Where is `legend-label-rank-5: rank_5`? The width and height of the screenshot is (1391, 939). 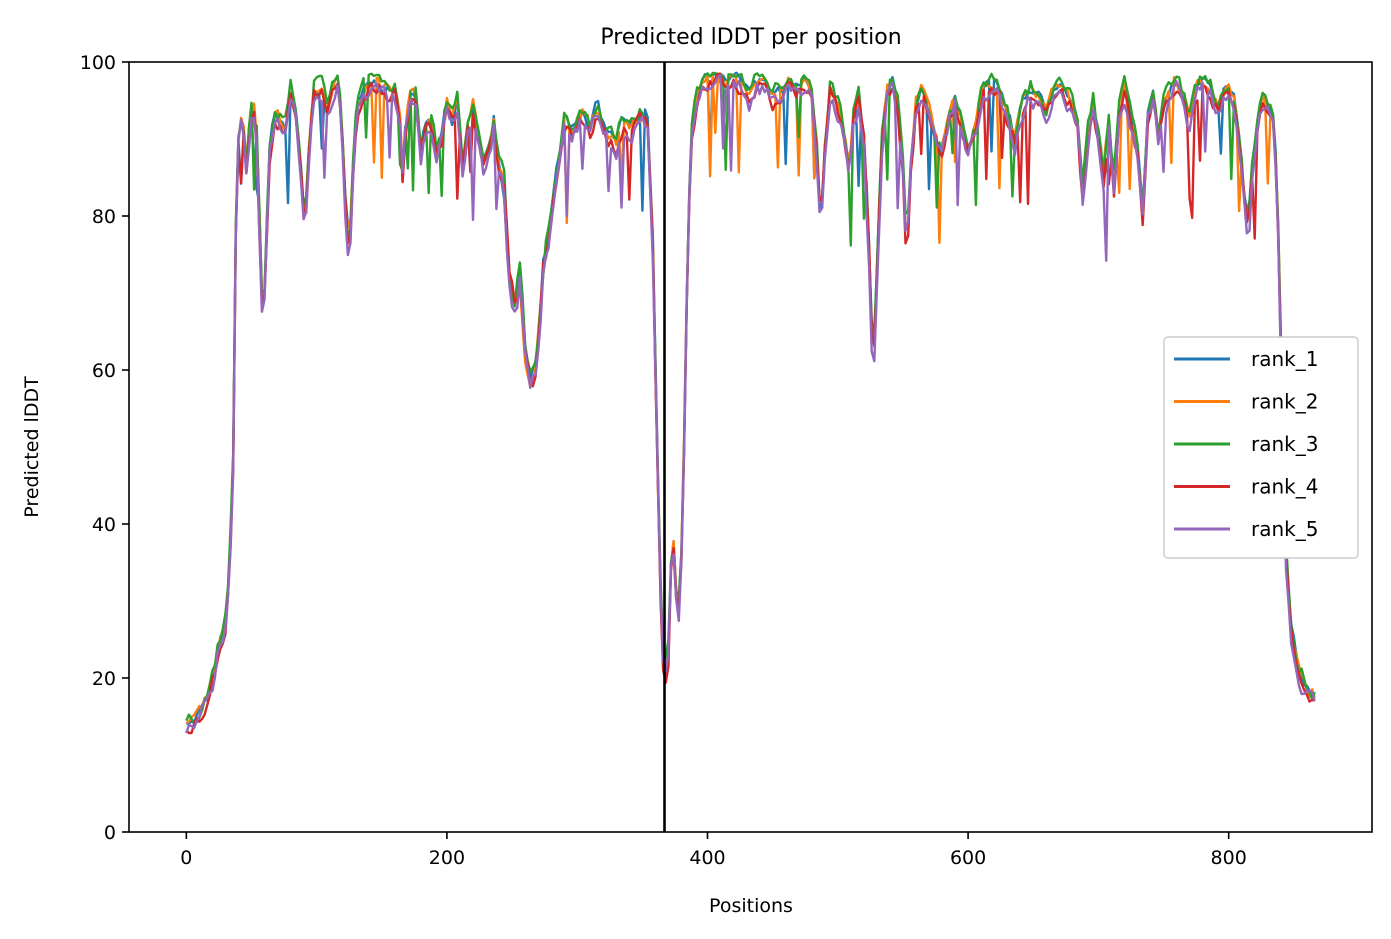 legend-label-rank-5: rank_5 is located at coordinates (1284, 529).